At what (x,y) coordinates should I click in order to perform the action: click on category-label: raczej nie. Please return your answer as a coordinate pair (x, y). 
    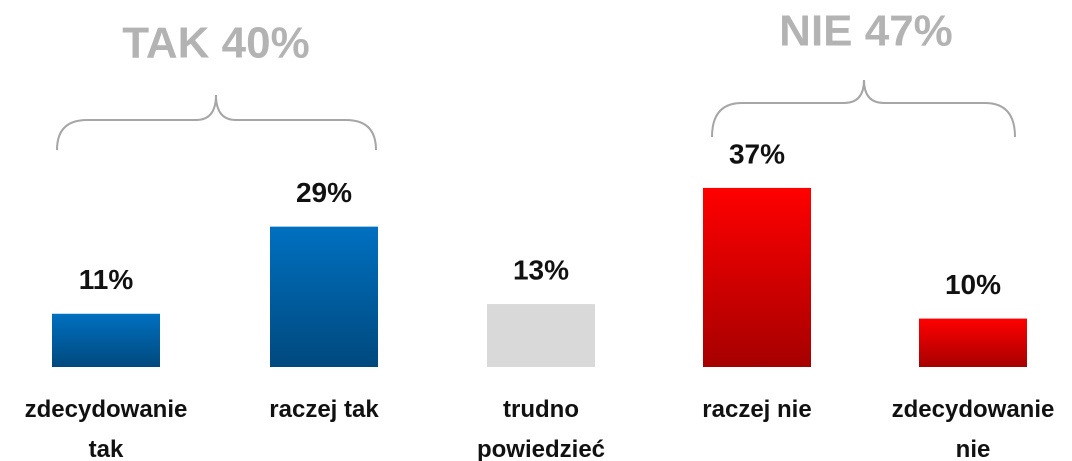
    Looking at the image, I should click on (757, 409).